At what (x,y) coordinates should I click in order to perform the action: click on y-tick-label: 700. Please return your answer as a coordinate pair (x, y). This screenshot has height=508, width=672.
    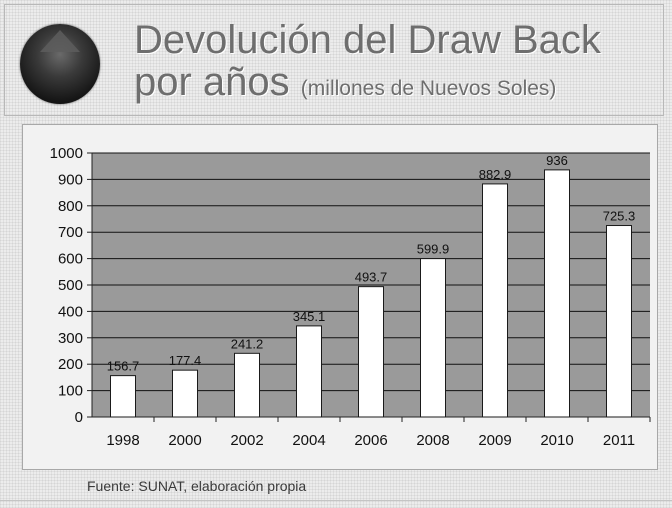
    Looking at the image, I should click on (70, 232).